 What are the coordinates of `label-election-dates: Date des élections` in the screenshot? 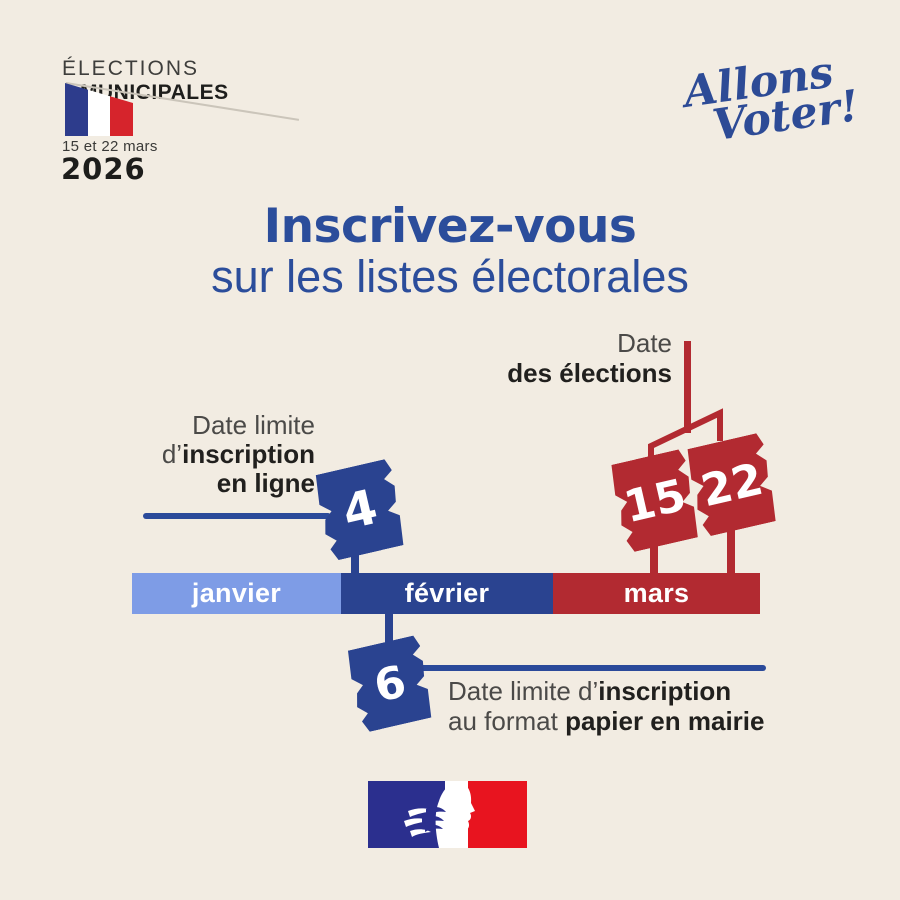 It's located at (589, 358).